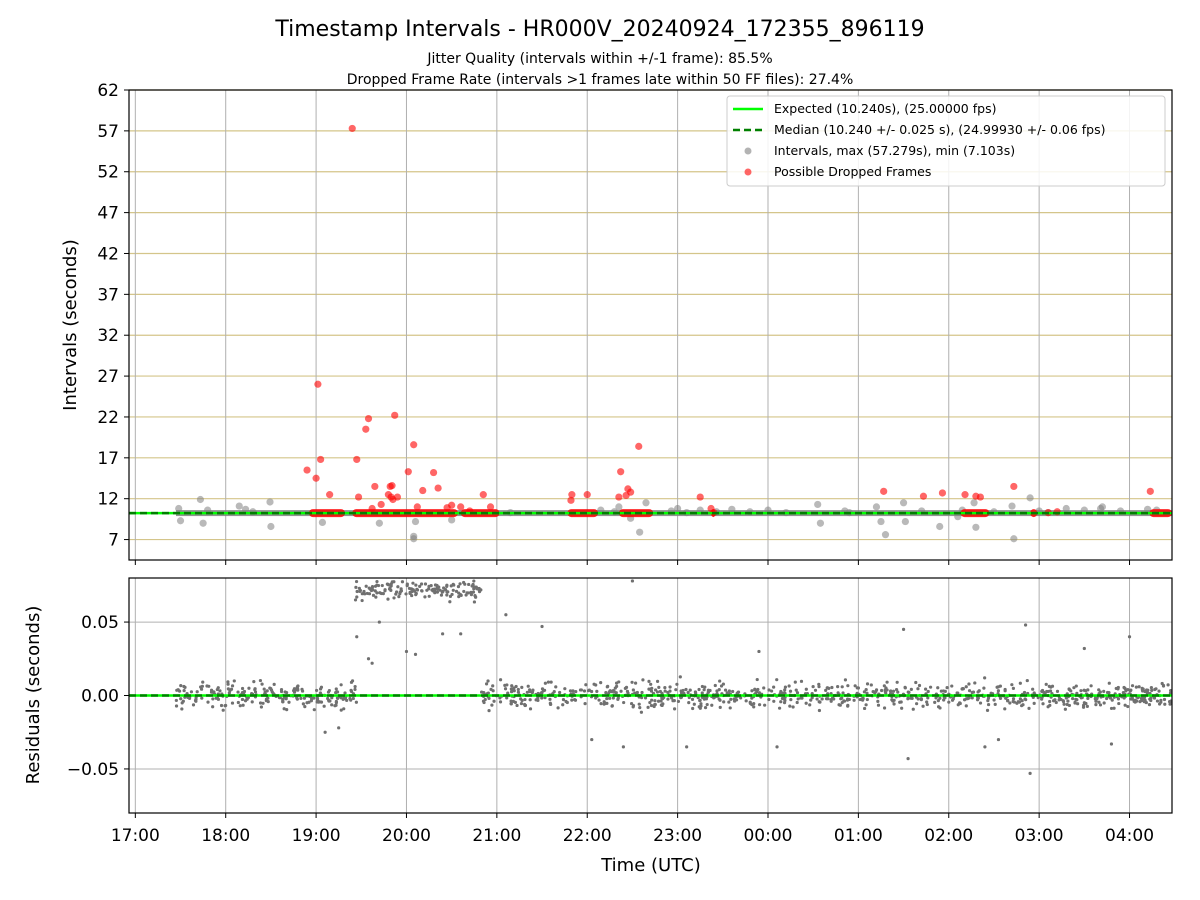 The height and width of the screenshot is (900, 1200). I want to click on x-tick-label: 22:00, so click(587, 836).